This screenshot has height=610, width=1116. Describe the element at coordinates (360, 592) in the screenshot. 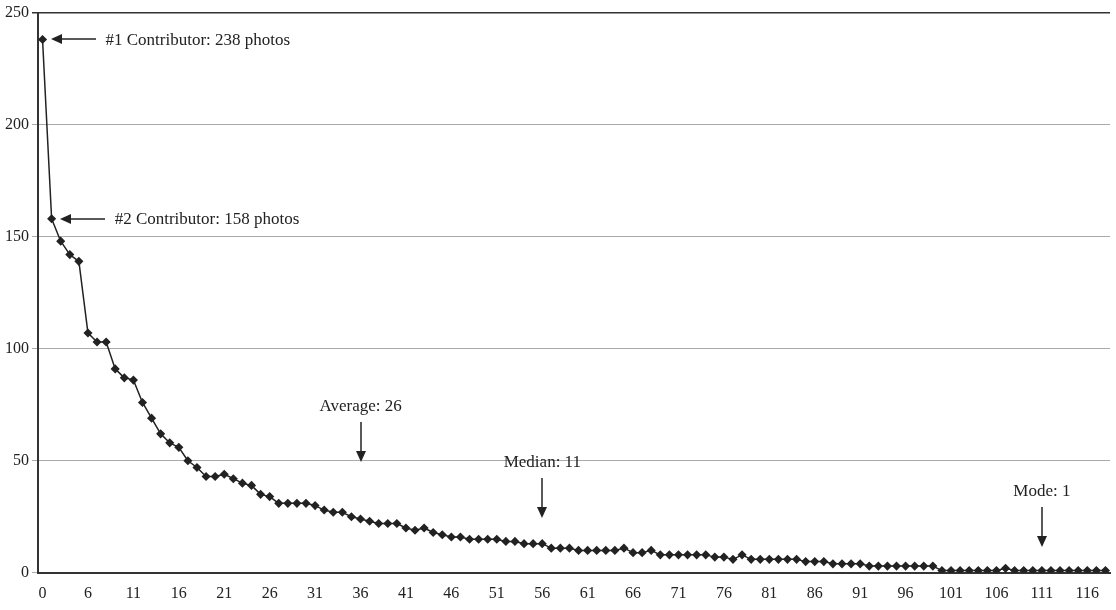

I see `x-tick-label: 36` at that location.